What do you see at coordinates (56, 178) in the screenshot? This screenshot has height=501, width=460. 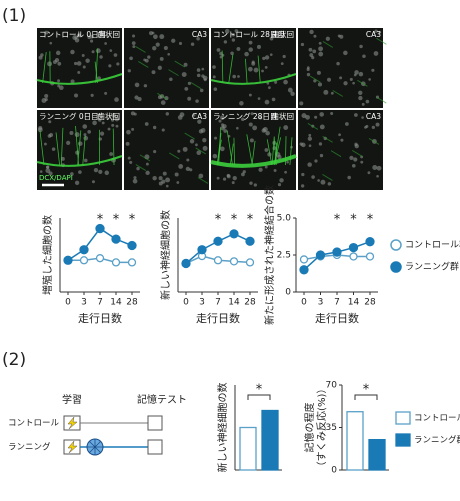 I see `stain-label: DCX/DAPI` at bounding box center [56, 178].